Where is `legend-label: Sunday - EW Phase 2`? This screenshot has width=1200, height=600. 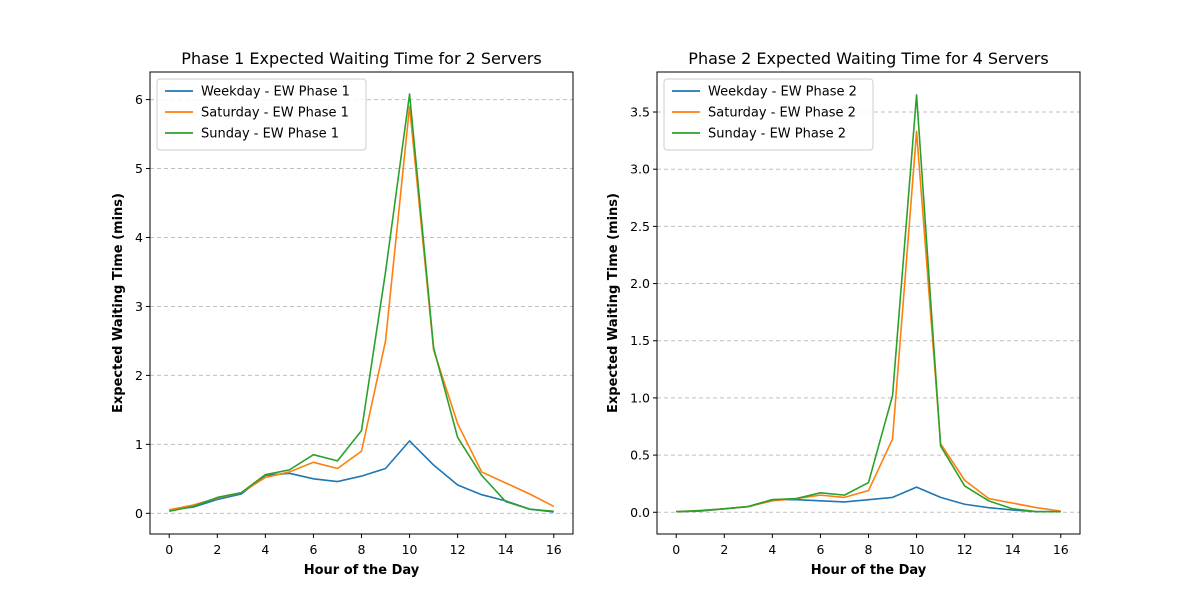
legend-label: Sunday - EW Phase 2 is located at coordinates (777, 134).